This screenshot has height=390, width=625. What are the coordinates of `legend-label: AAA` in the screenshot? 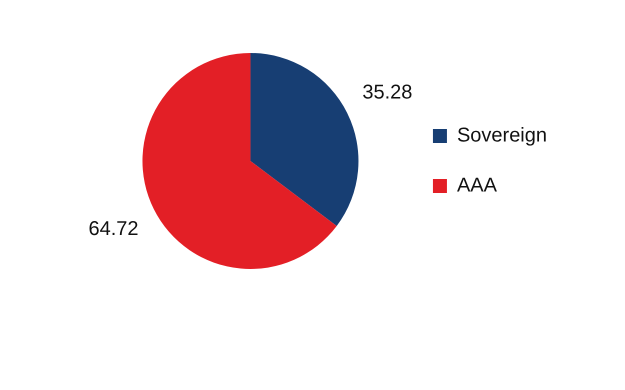 It's located at (477, 185).